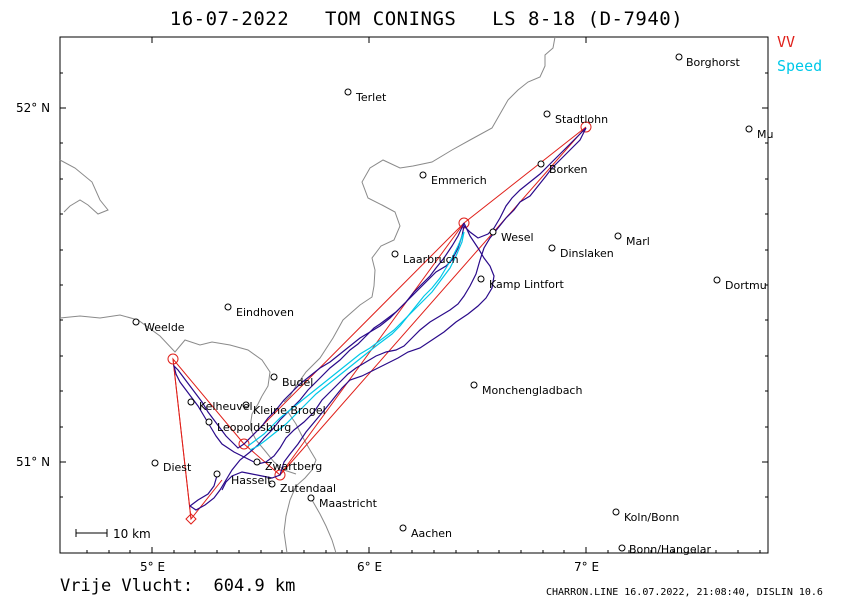 This screenshot has width=853, height=603. I want to click on lat-label-52: 52° N, so click(33, 108).